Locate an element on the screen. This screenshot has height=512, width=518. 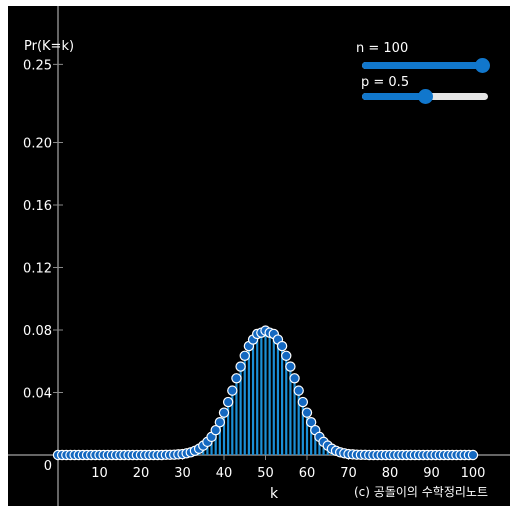
y-axis-label: Pr(K=k) is located at coordinates (49, 46).